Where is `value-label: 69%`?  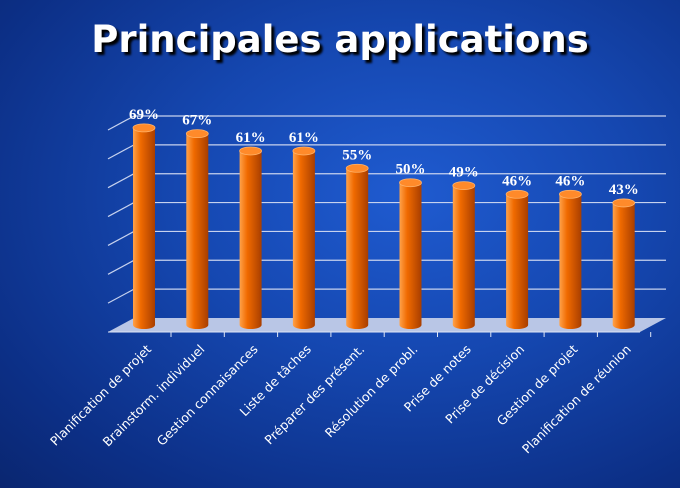 value-label: 69% is located at coordinates (144, 115).